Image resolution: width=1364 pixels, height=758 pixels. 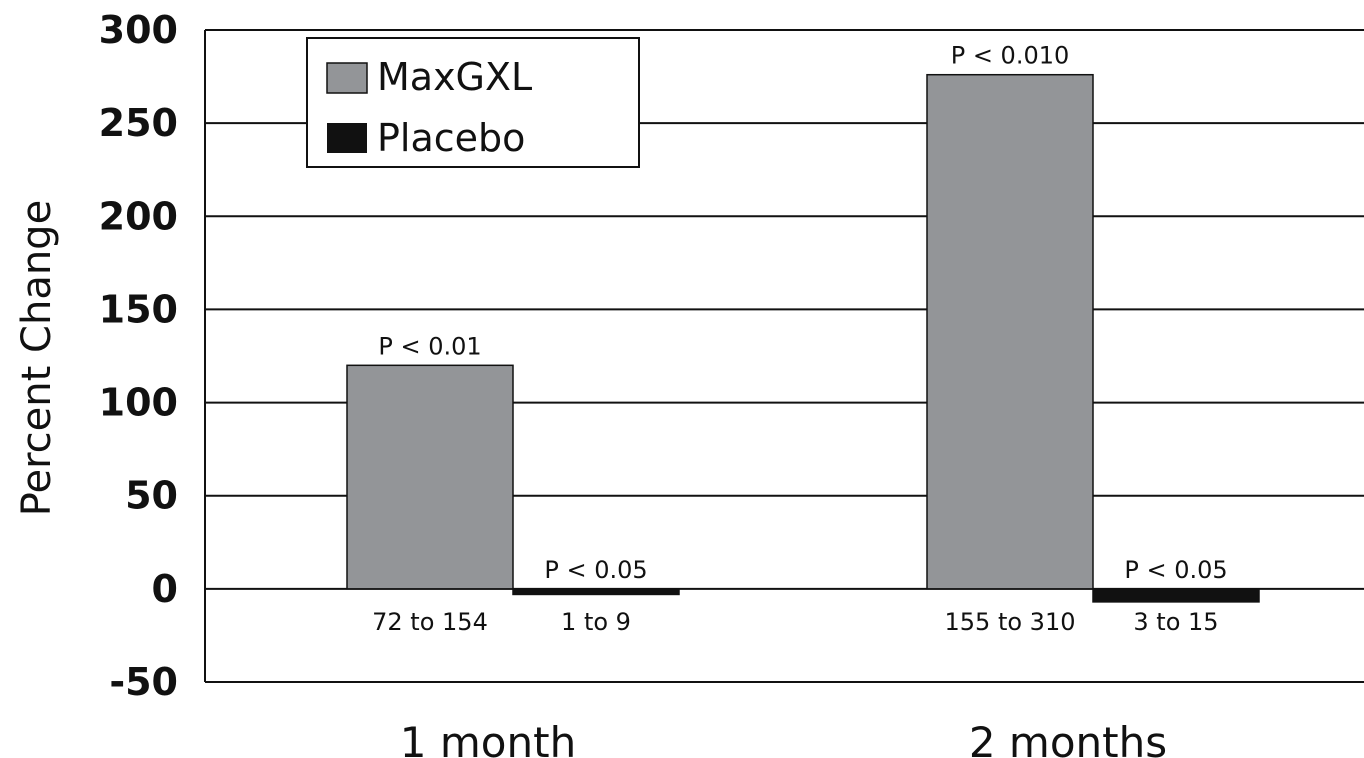 I want to click on y-tick-label: 100, so click(x=138, y=403).